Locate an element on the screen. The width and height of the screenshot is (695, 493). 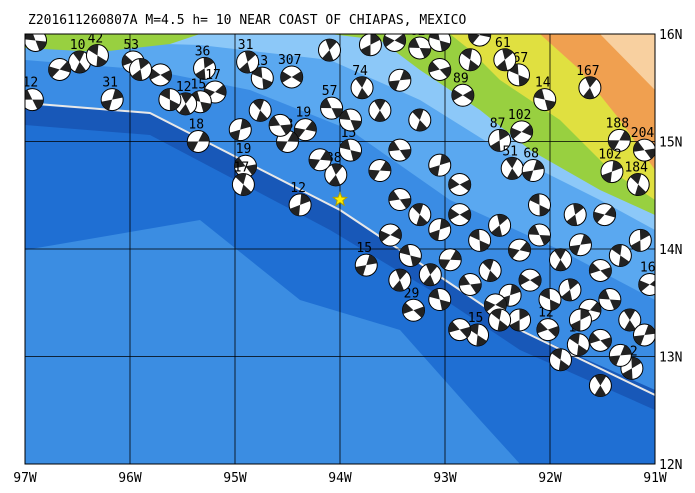
depth-label: 10 is located at coordinates (78, 45).